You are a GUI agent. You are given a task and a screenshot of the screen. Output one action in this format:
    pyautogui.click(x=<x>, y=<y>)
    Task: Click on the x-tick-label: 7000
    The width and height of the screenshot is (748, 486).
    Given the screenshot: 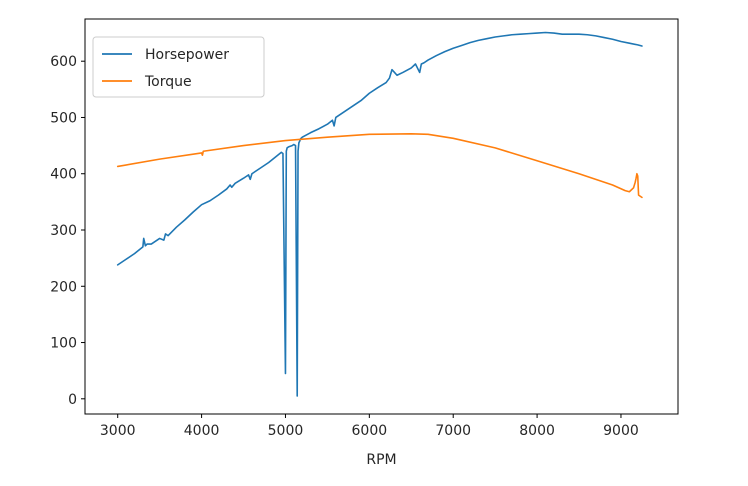 What is the action you would take?
    pyautogui.click(x=453, y=431)
    